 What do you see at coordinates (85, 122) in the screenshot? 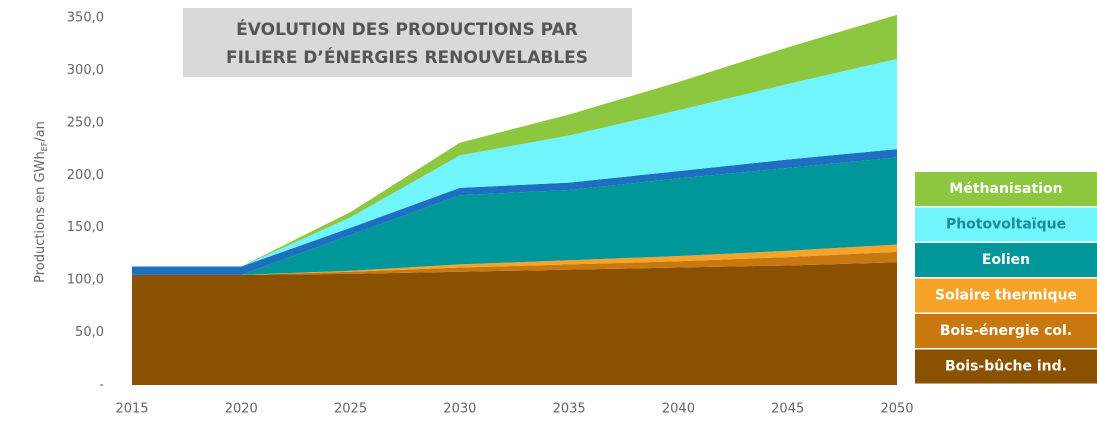
I see `y-tick-label: 250,0` at bounding box center [85, 122].